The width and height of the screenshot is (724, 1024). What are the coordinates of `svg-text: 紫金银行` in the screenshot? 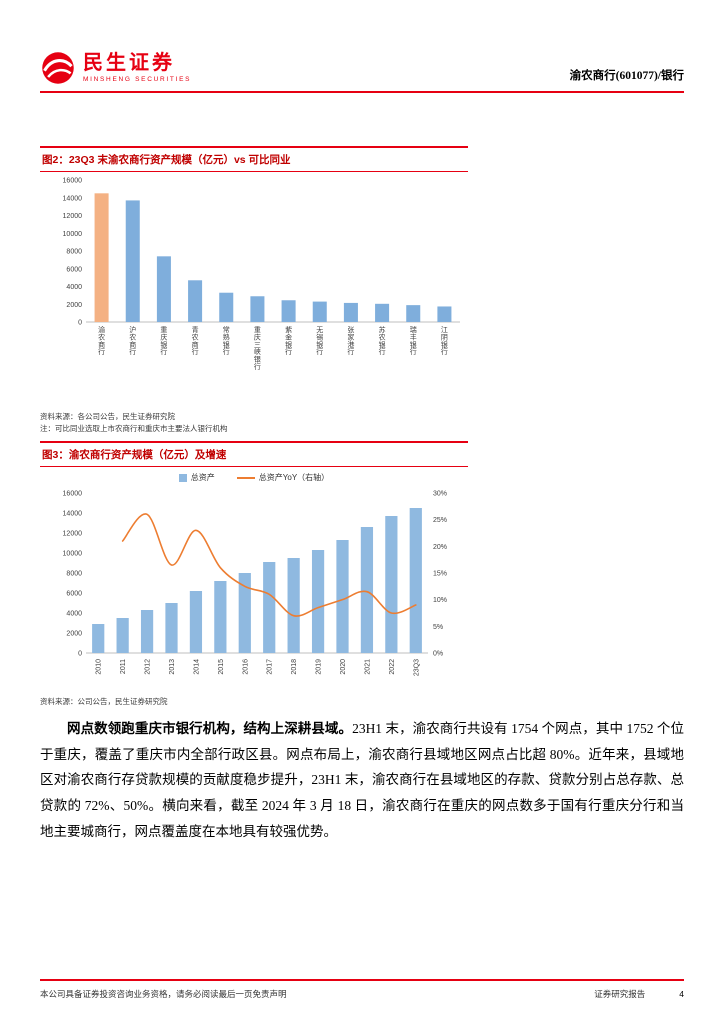 It's located at (288, 341).